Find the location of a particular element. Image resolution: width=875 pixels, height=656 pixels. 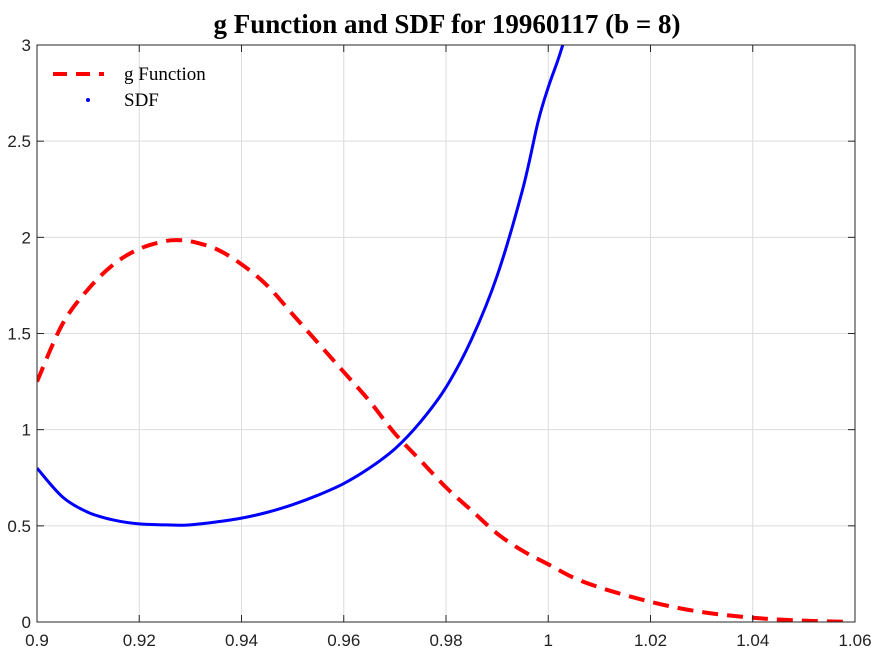

legend-label-sdf: SDF is located at coordinates (141, 100).